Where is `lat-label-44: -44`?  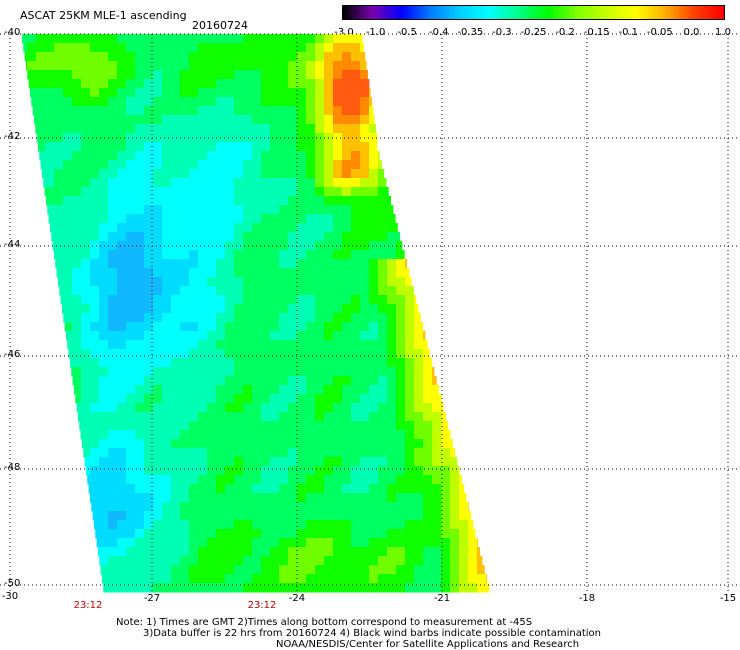 lat-label-44: -44 is located at coordinates (12, 244).